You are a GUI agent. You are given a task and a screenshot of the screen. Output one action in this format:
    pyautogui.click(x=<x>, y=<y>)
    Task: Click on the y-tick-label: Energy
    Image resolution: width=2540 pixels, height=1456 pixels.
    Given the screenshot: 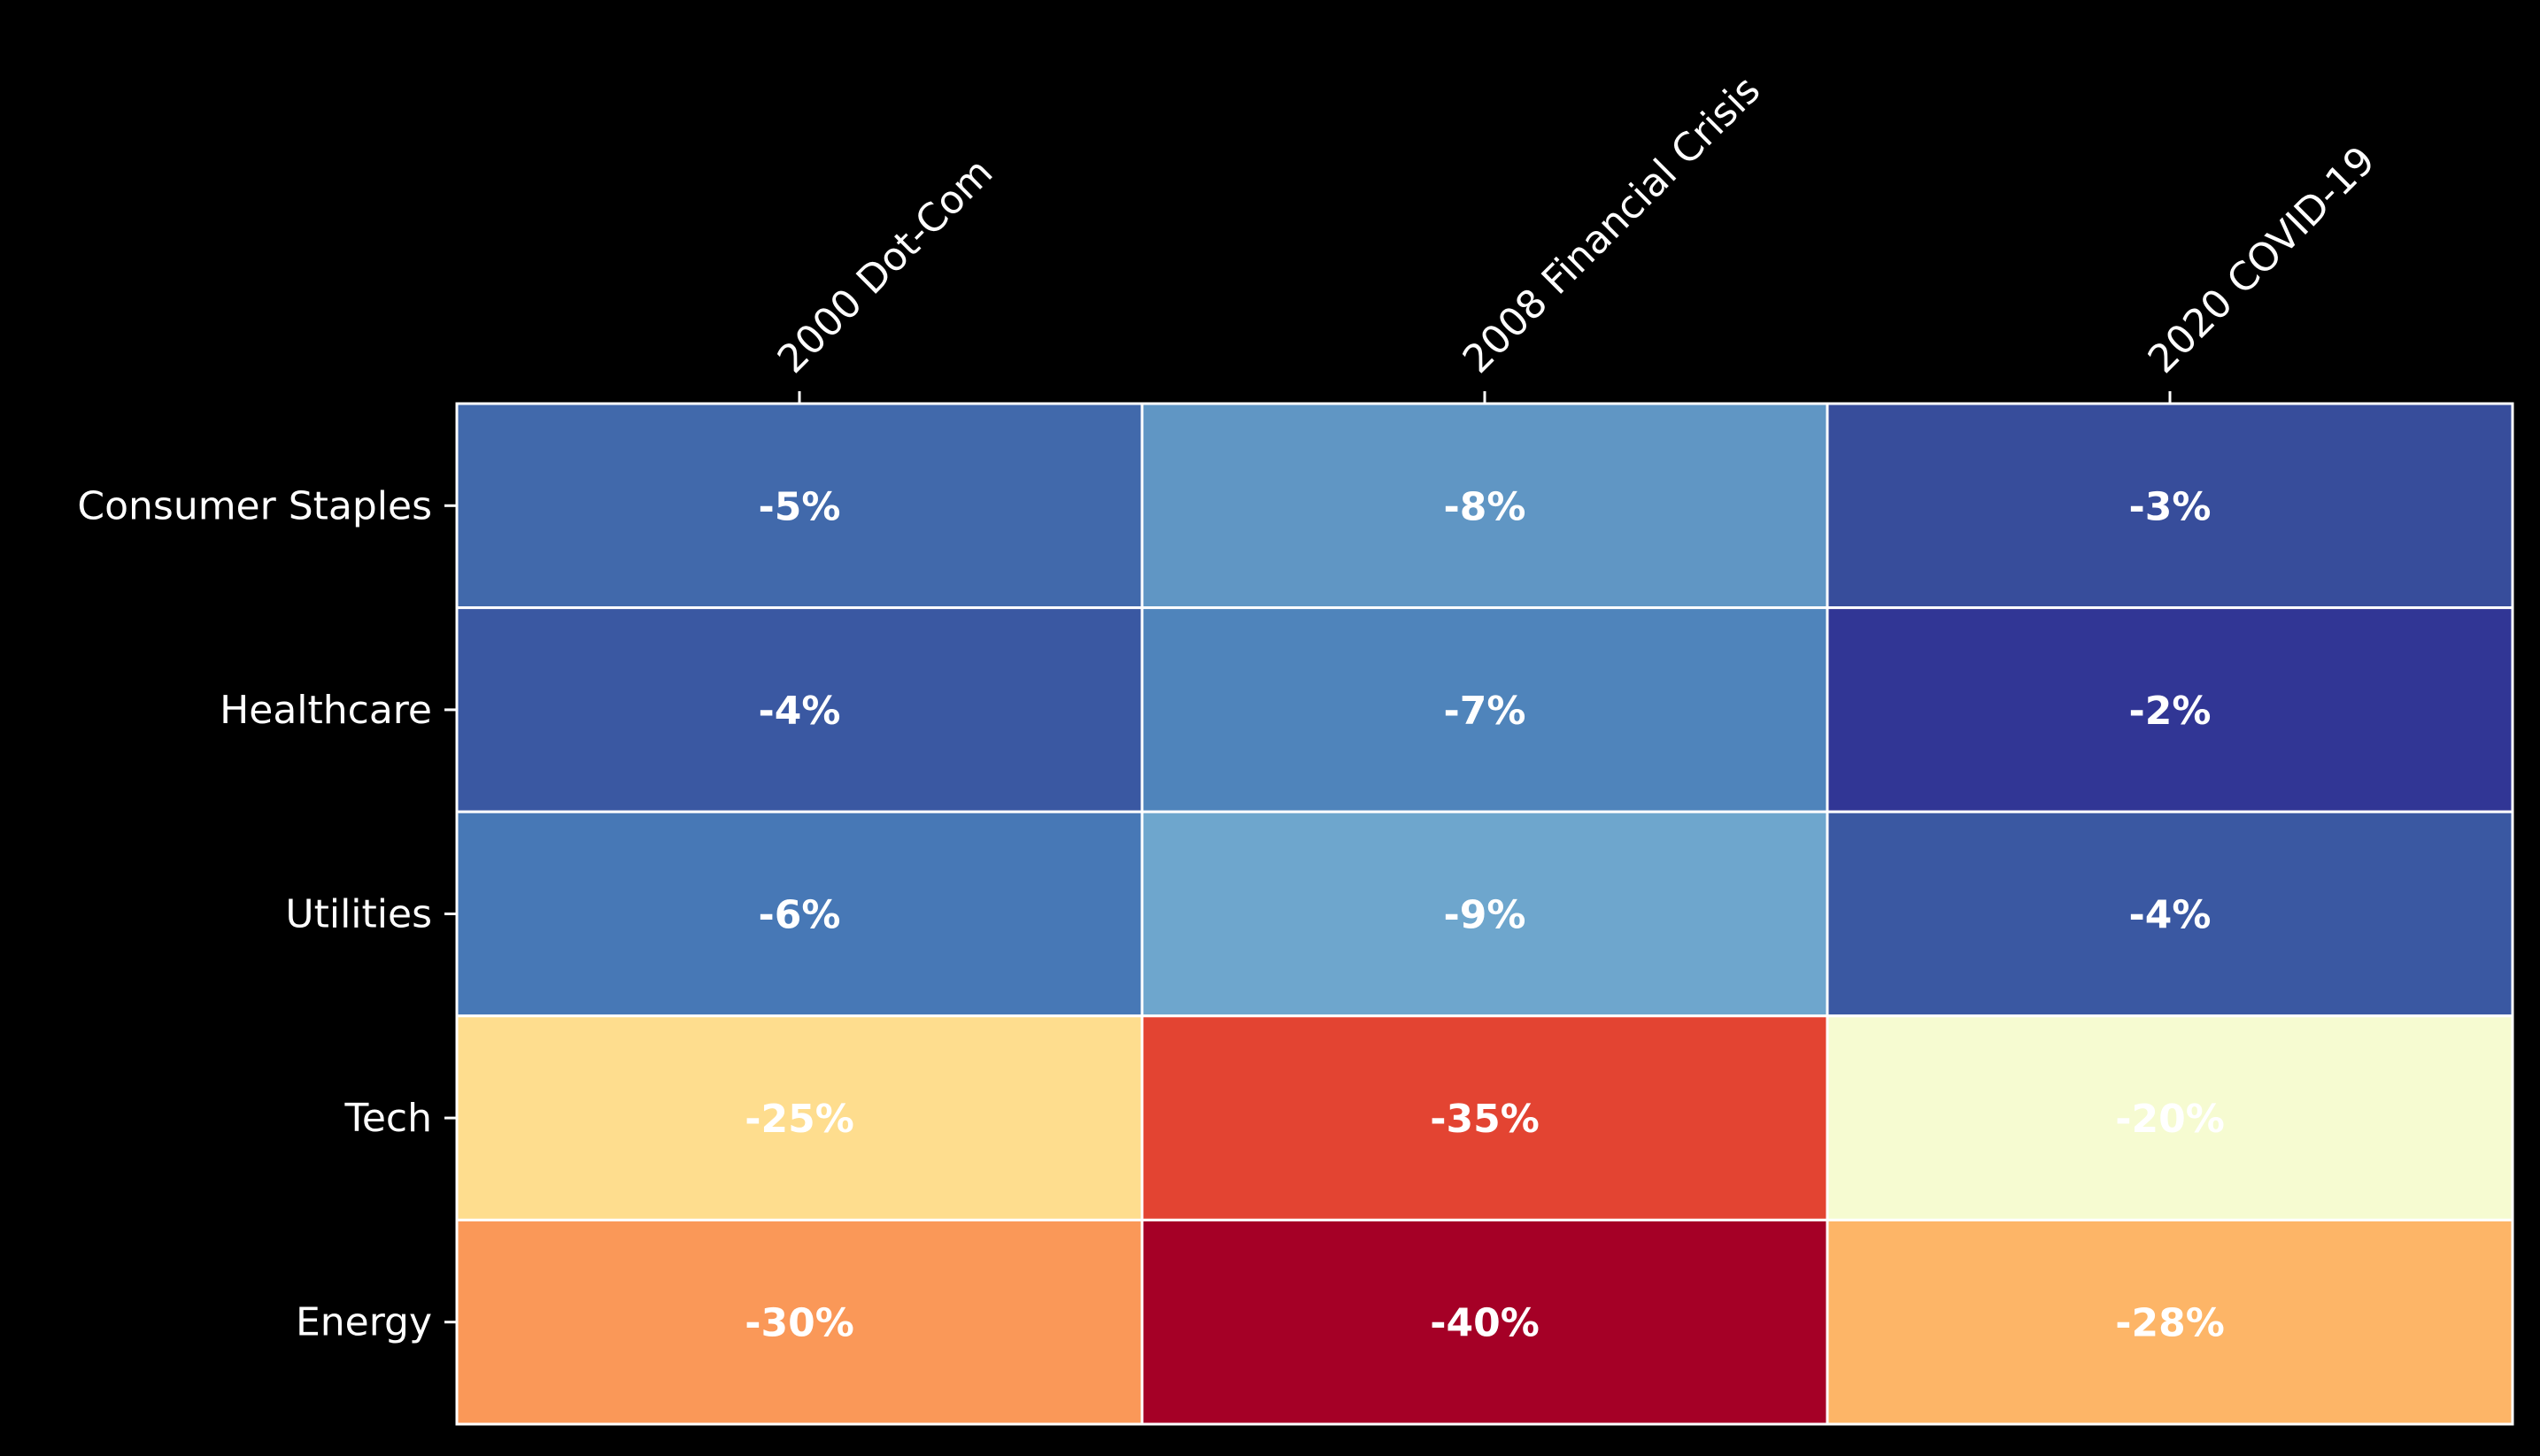 What is the action you would take?
    pyautogui.click(x=364, y=1322)
    